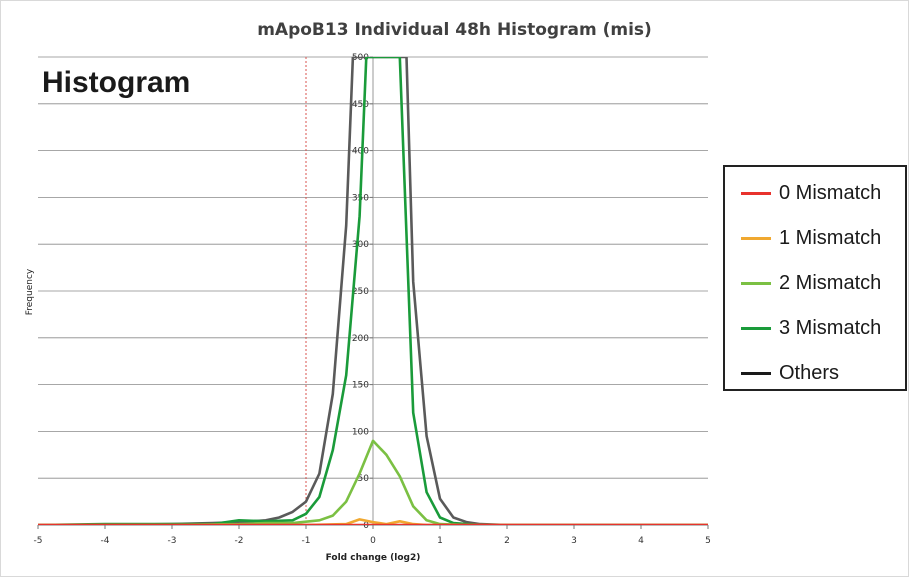 The width and height of the screenshot is (909, 577). Describe the element at coordinates (306, 541) in the screenshot. I see `x-tick-label: -1` at that location.